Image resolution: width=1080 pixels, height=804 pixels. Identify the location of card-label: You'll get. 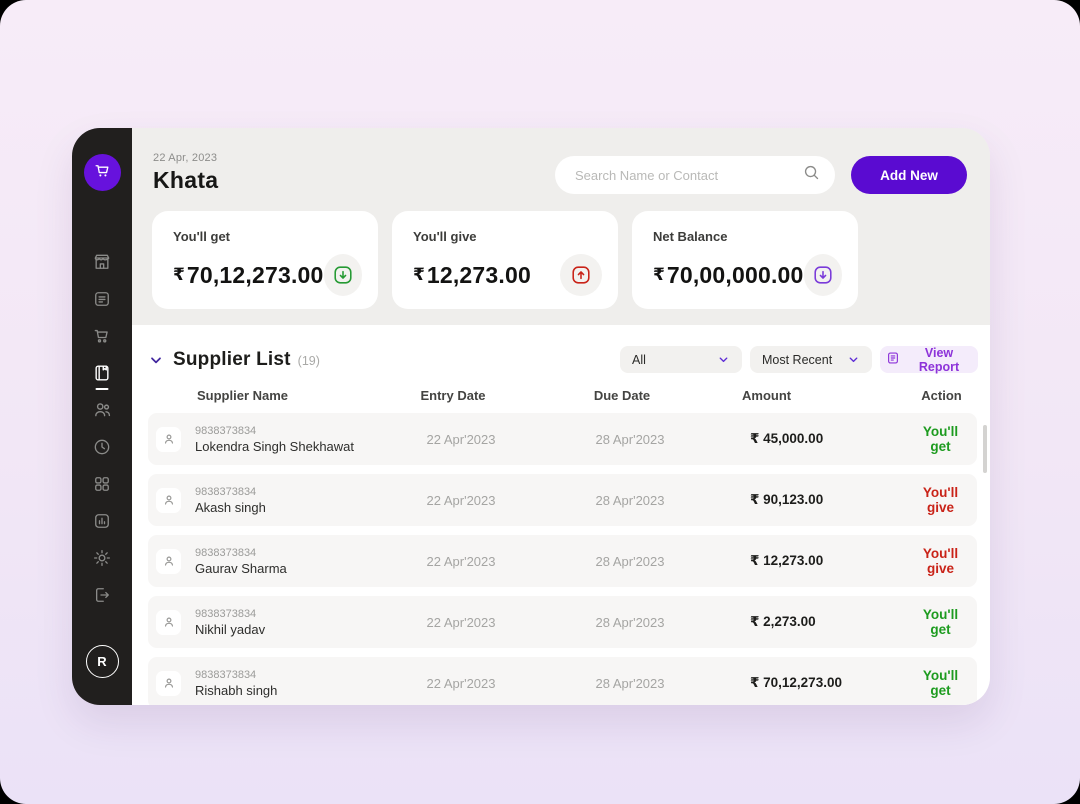
(202, 236).